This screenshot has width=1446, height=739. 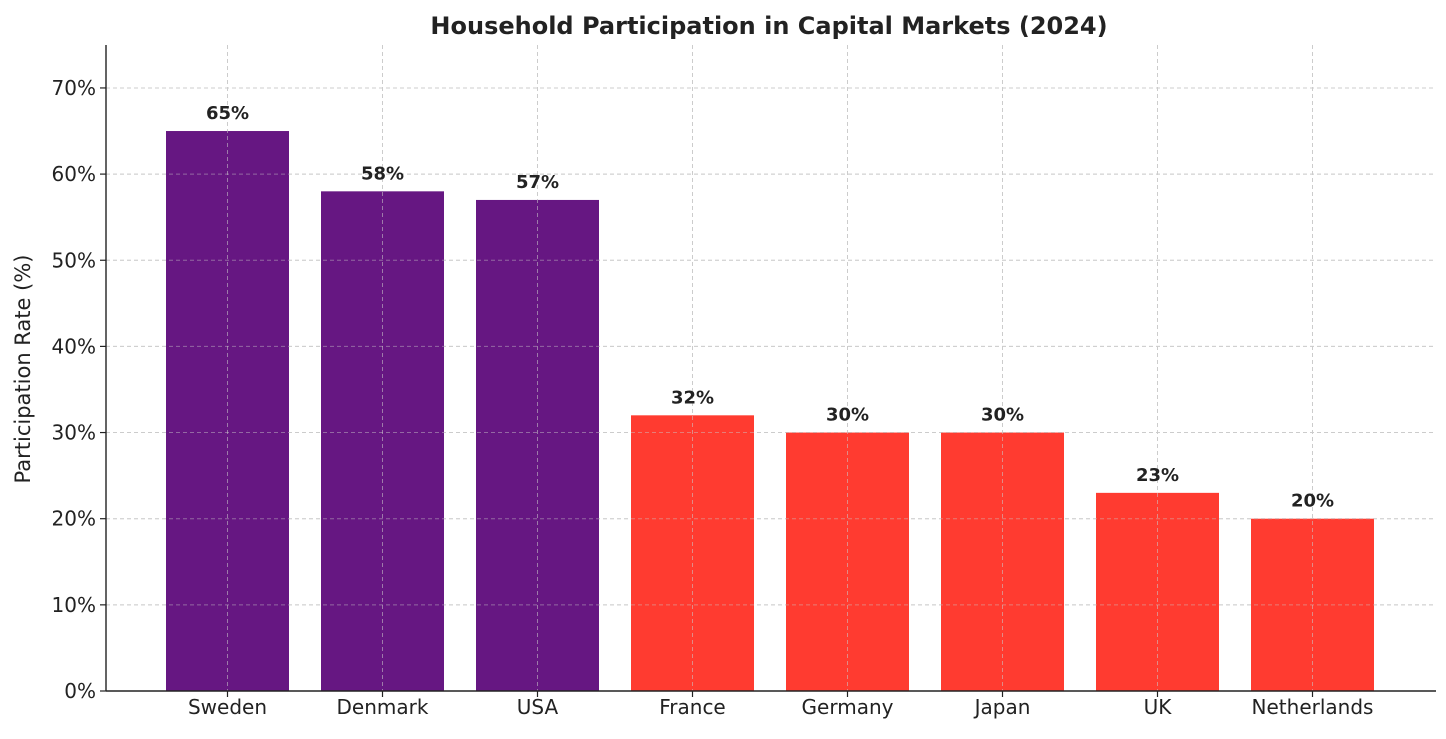 I want to click on data-label: 23%, so click(x=1157, y=475).